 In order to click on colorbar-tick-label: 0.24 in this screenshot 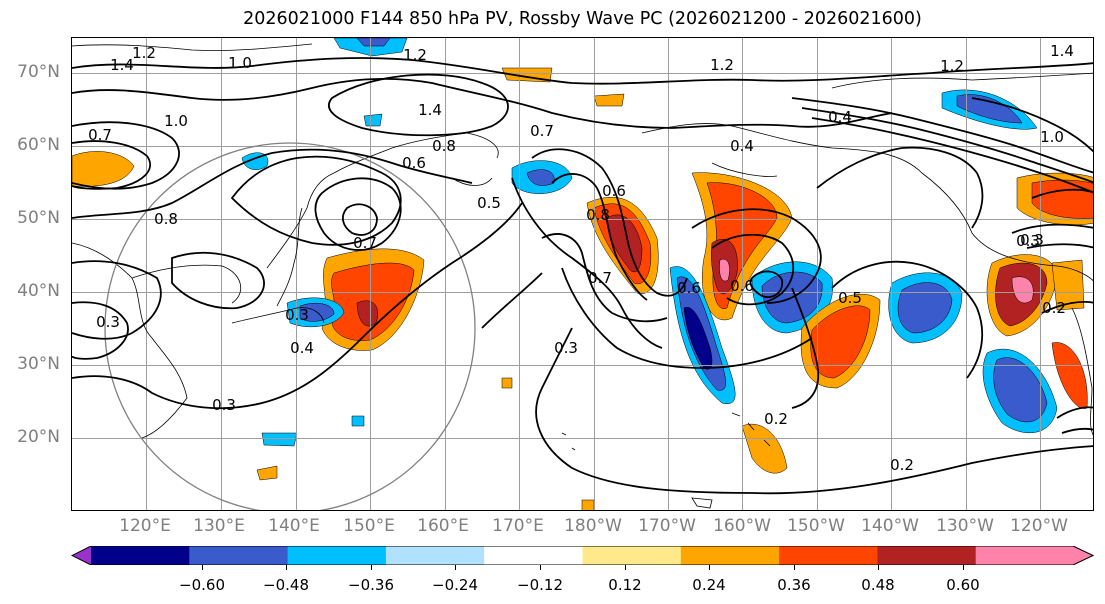, I will do `click(709, 585)`.